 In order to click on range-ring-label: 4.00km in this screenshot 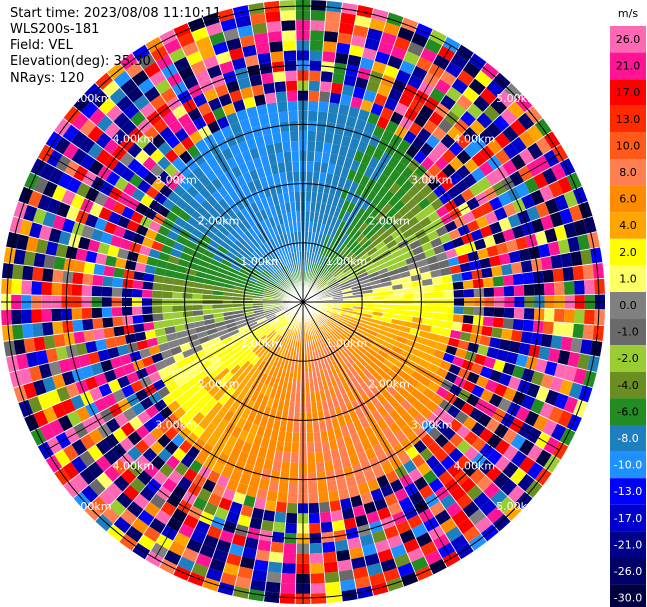, I will do `click(474, 139)`.